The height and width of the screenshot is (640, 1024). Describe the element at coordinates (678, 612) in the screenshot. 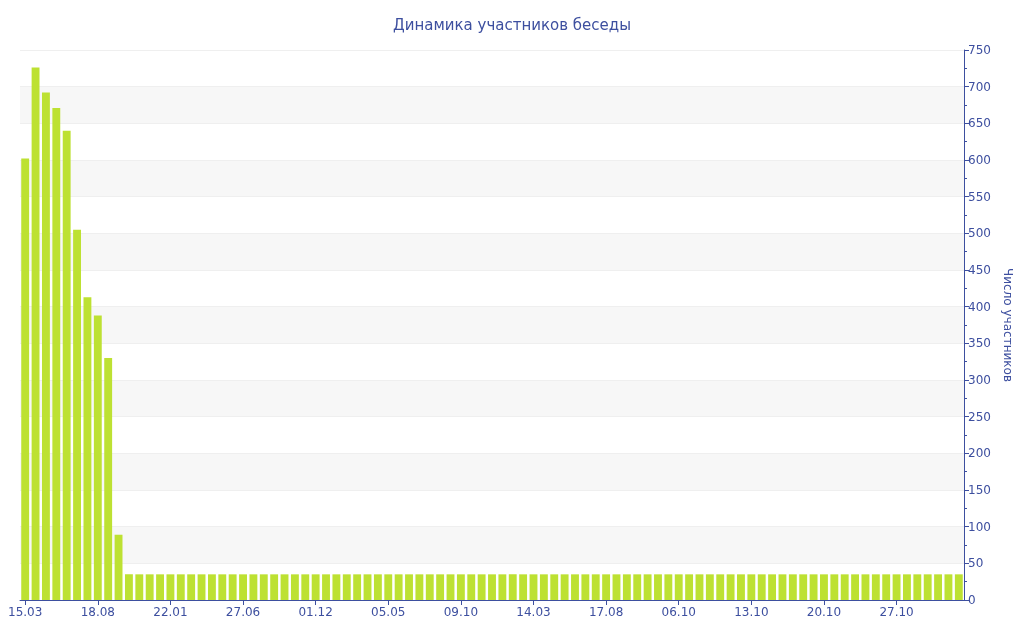

I see `x-tick-label: 06.10` at that location.